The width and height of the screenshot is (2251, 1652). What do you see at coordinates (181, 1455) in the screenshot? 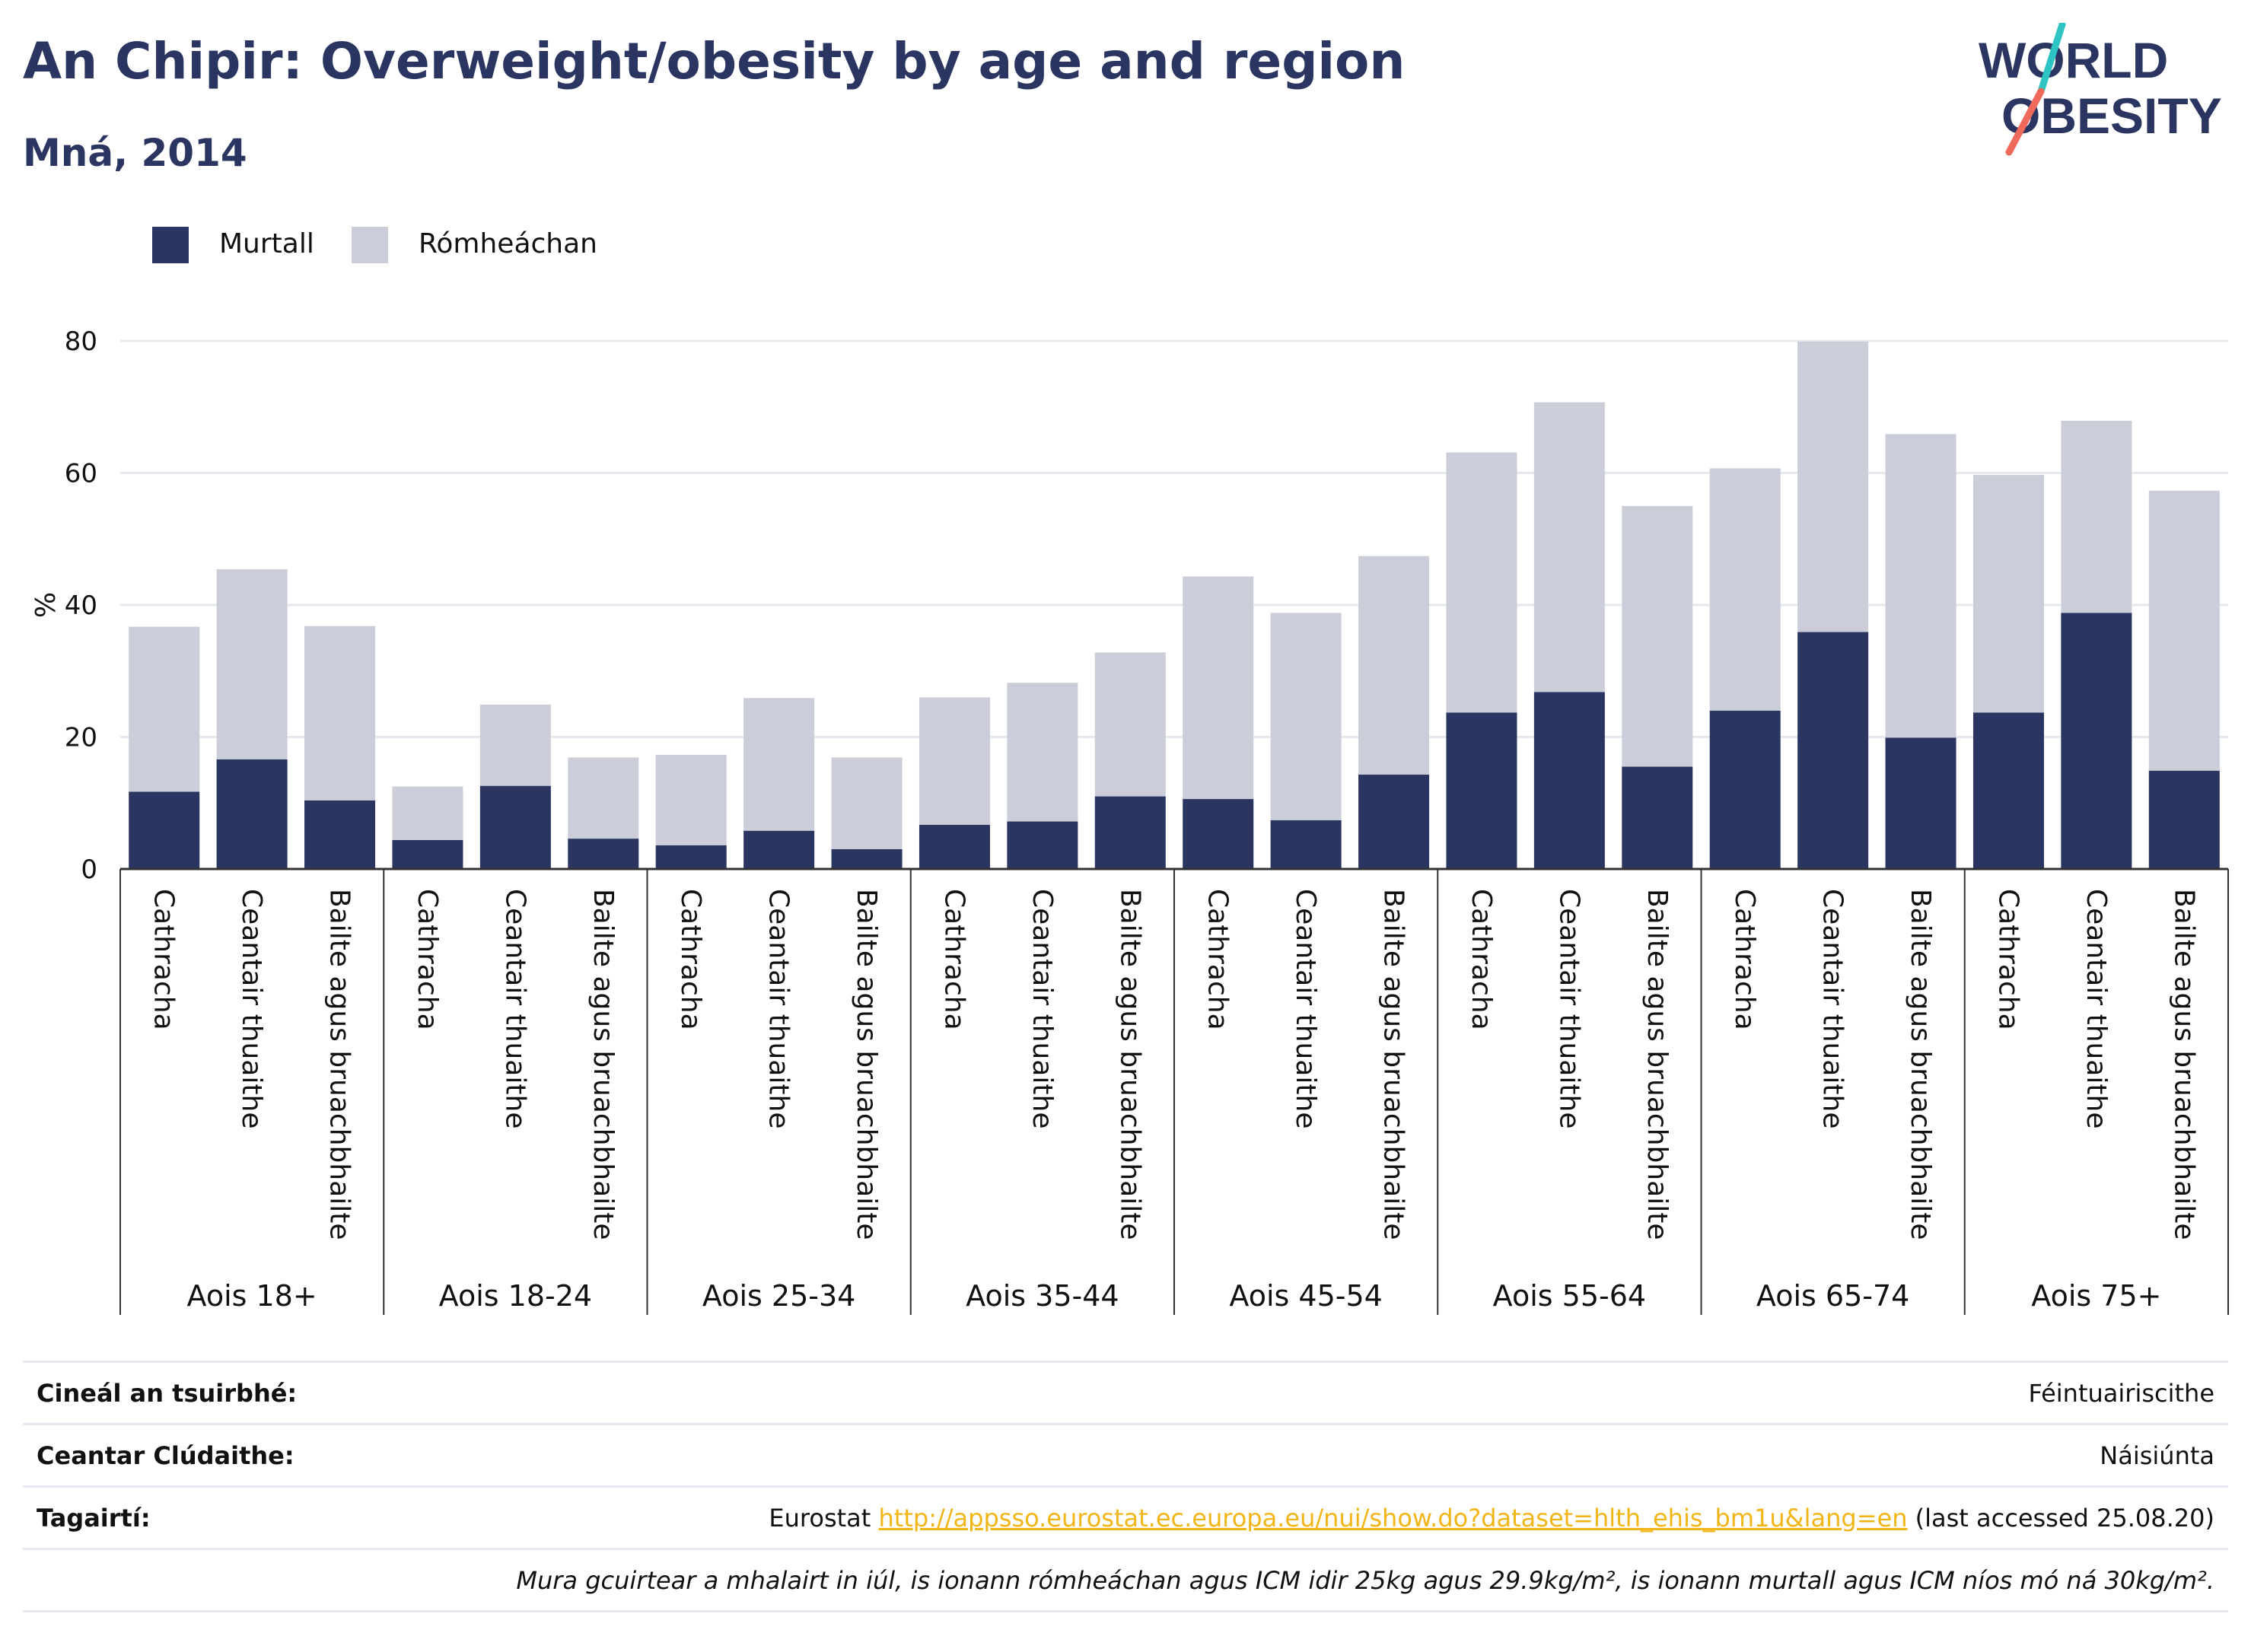
I see `coverage-label: Ceantar Clúdaithe:` at bounding box center [181, 1455].